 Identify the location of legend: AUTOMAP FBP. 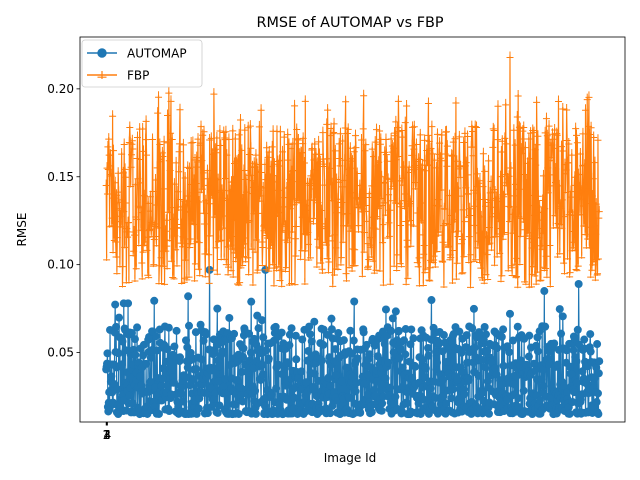
(142, 63).